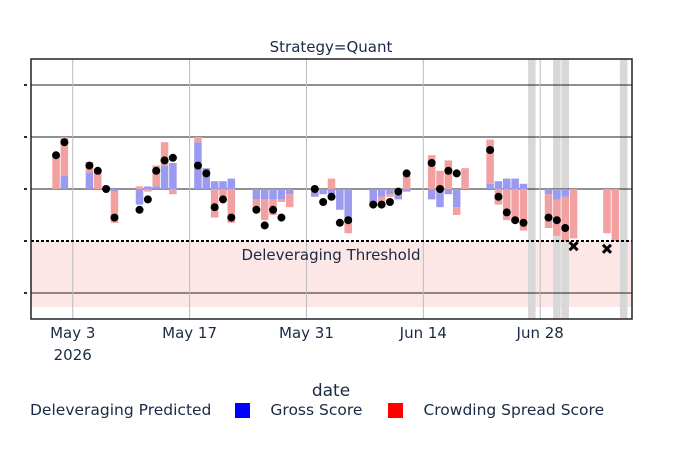 Image resolution: width=689 pixels, height=462 pixels. I want to click on chart-title: Strategy=Quant, so click(331, 47).